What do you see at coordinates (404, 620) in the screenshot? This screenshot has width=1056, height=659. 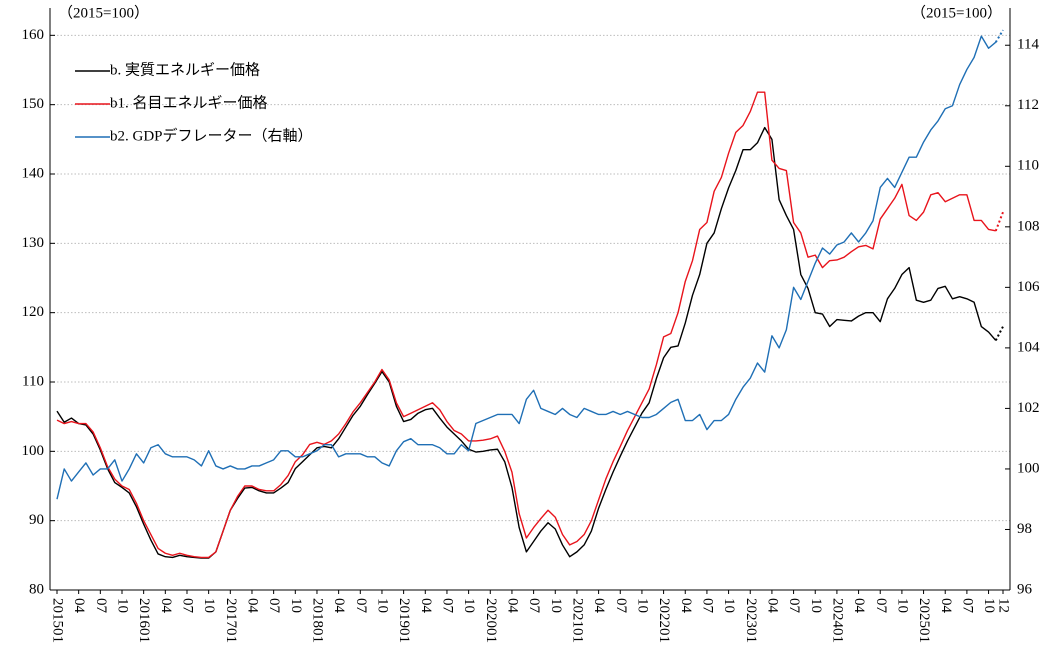 I see `x-tick-label: 201901` at bounding box center [404, 620].